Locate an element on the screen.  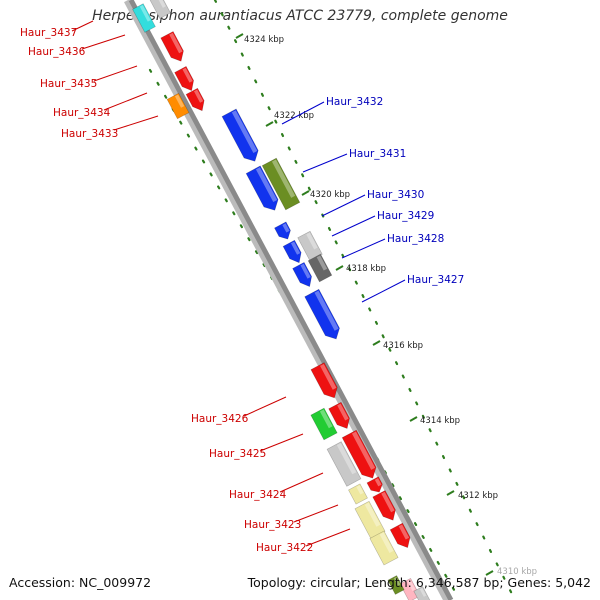
scale-tick-label: 4316 kbp is located at coordinates (403, 346).